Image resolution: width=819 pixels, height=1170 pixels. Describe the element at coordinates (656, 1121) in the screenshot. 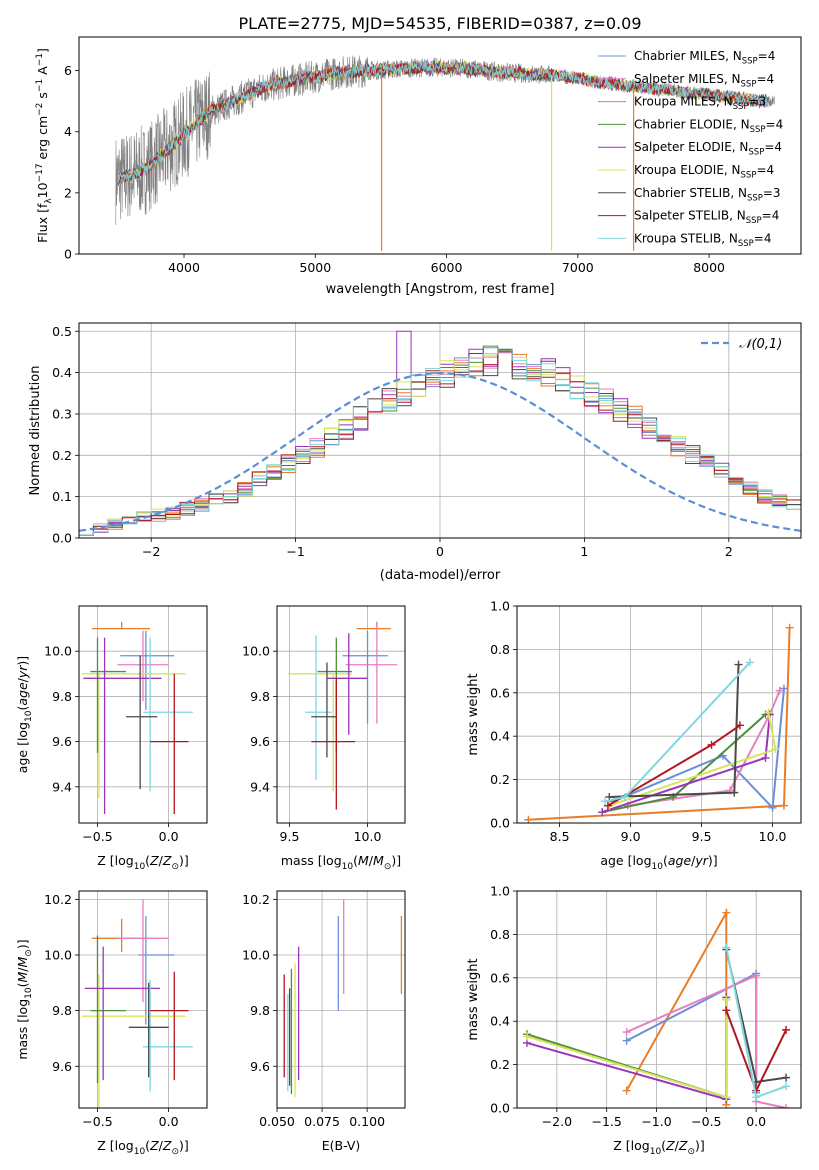

I see `x-tick-label: −1.0` at that location.